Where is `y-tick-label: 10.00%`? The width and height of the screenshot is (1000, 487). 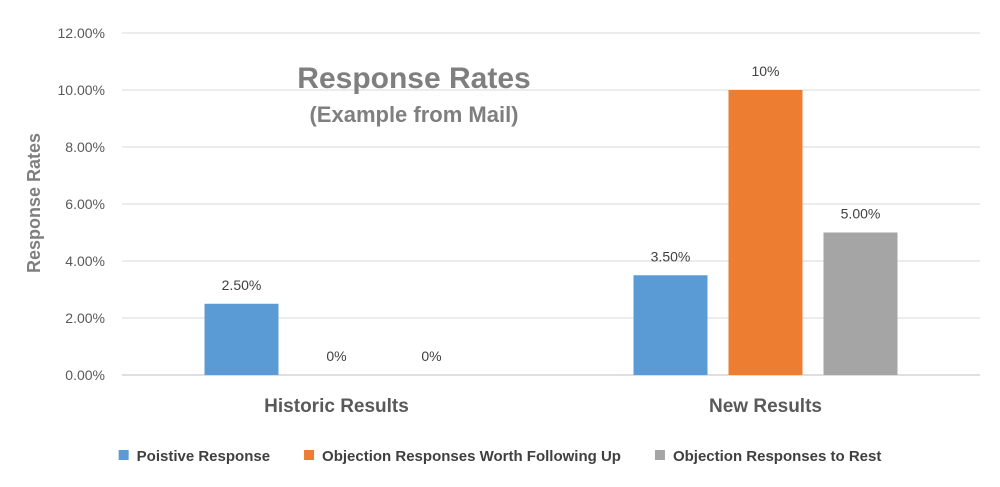
y-tick-label: 10.00% is located at coordinates (81, 90).